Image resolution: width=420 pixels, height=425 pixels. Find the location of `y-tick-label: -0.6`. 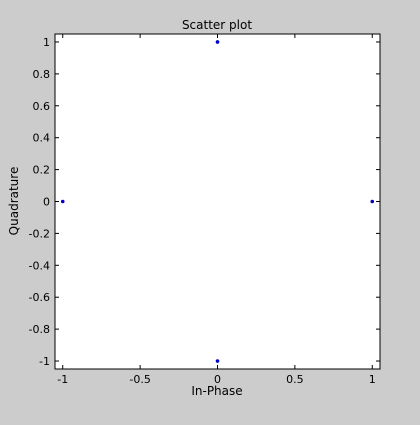

y-tick-label: -0.6 is located at coordinates (39, 297).